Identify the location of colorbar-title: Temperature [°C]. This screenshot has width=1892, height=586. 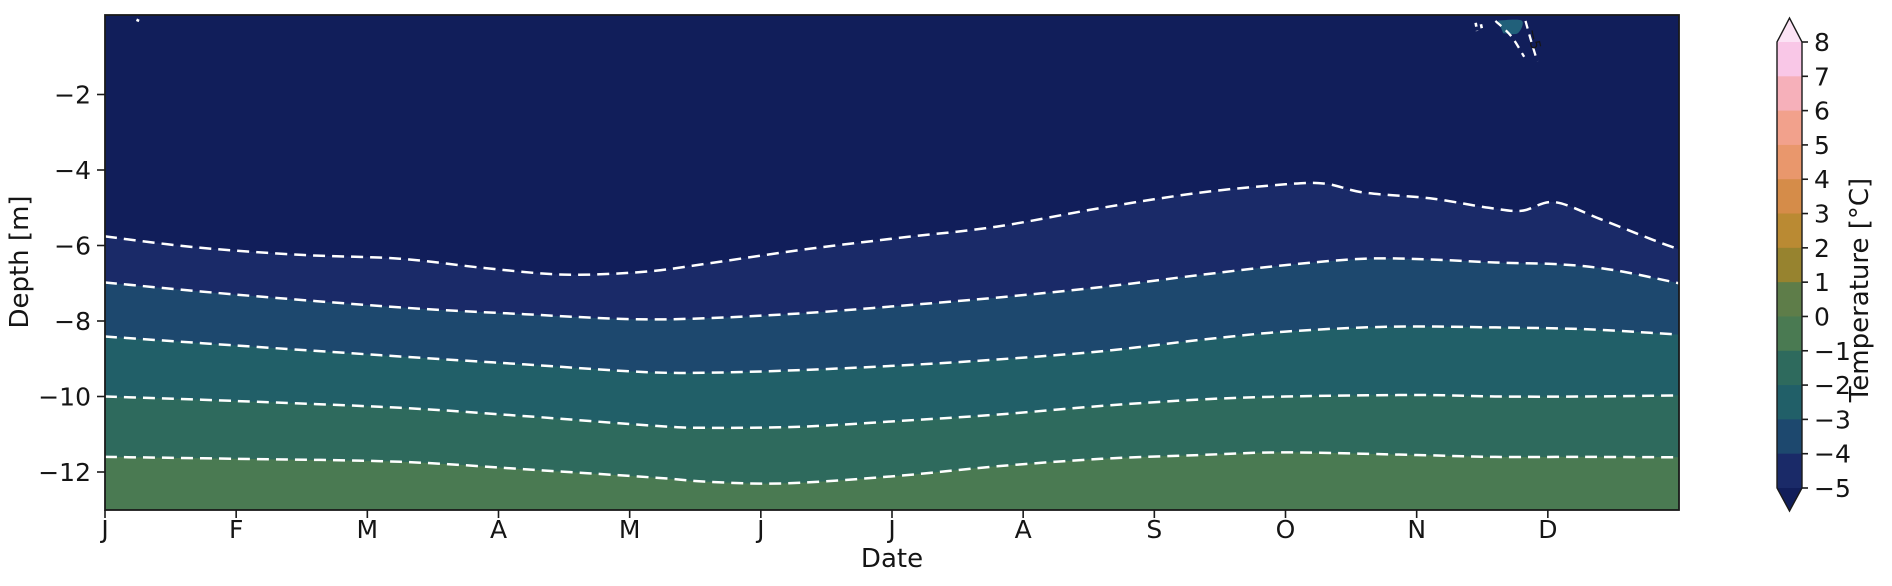
(1860, 290).